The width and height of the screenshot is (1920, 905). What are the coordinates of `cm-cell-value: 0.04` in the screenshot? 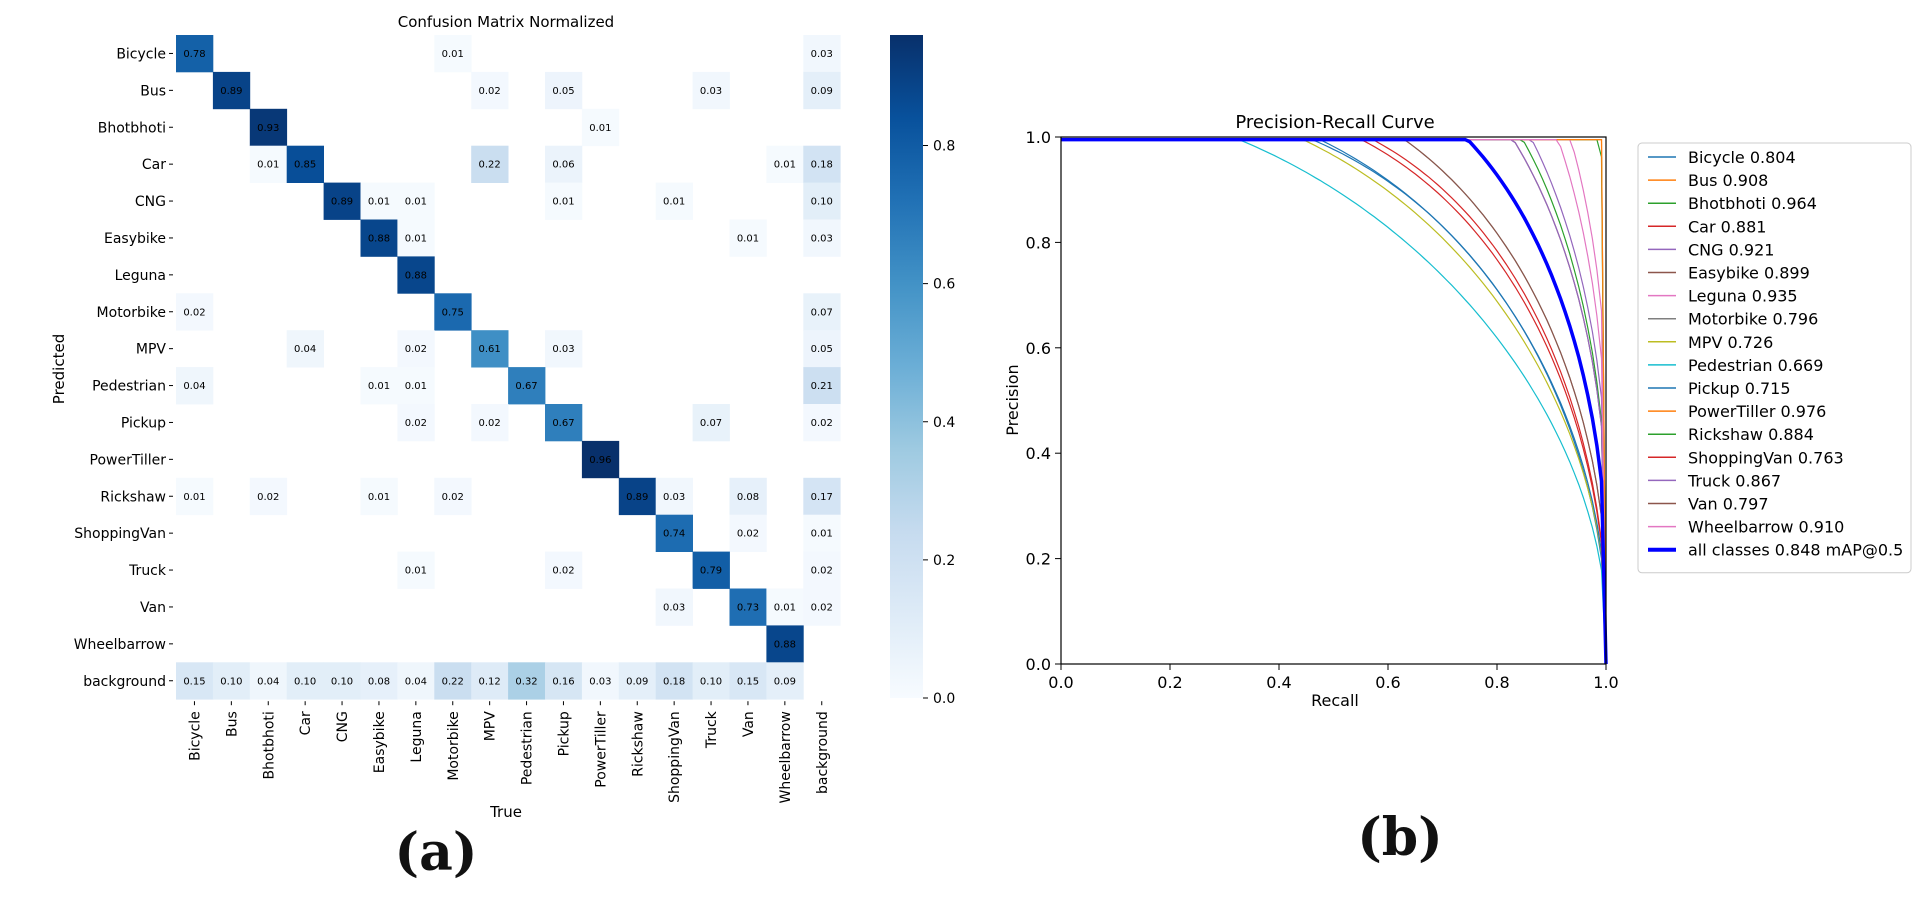 It's located at (268, 681).